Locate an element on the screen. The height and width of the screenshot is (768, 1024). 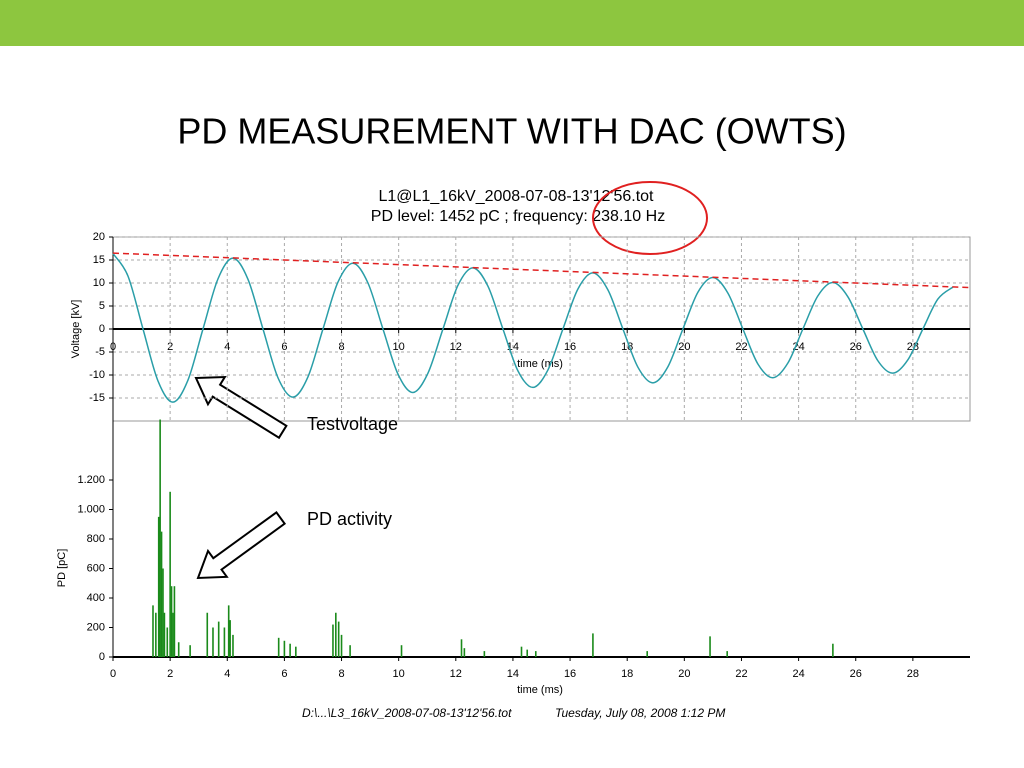
y-tick-label: 10 is located at coordinates (99, 283).